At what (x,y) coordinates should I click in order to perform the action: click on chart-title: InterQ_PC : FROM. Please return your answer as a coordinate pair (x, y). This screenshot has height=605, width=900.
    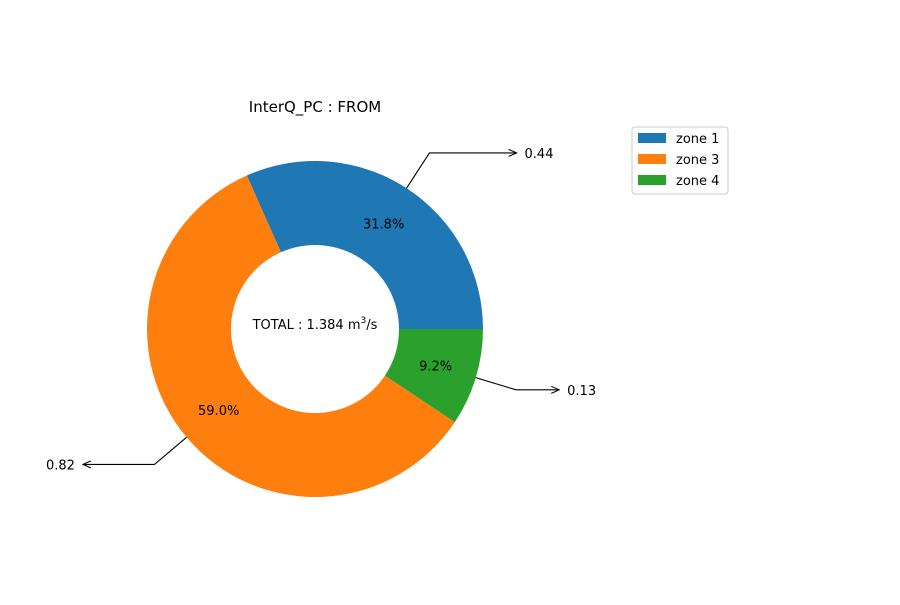
    Looking at the image, I should click on (315, 107).